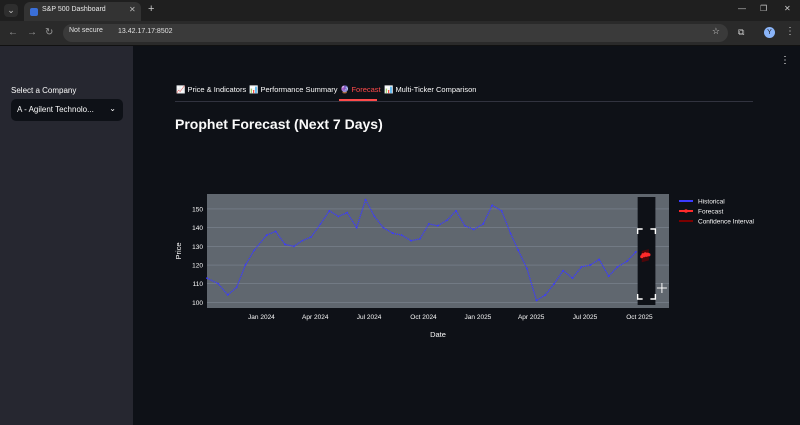 This screenshot has width=800, height=425. What do you see at coordinates (151, 9) in the screenshot?
I see `new-tab-icon: +` at bounding box center [151, 9].